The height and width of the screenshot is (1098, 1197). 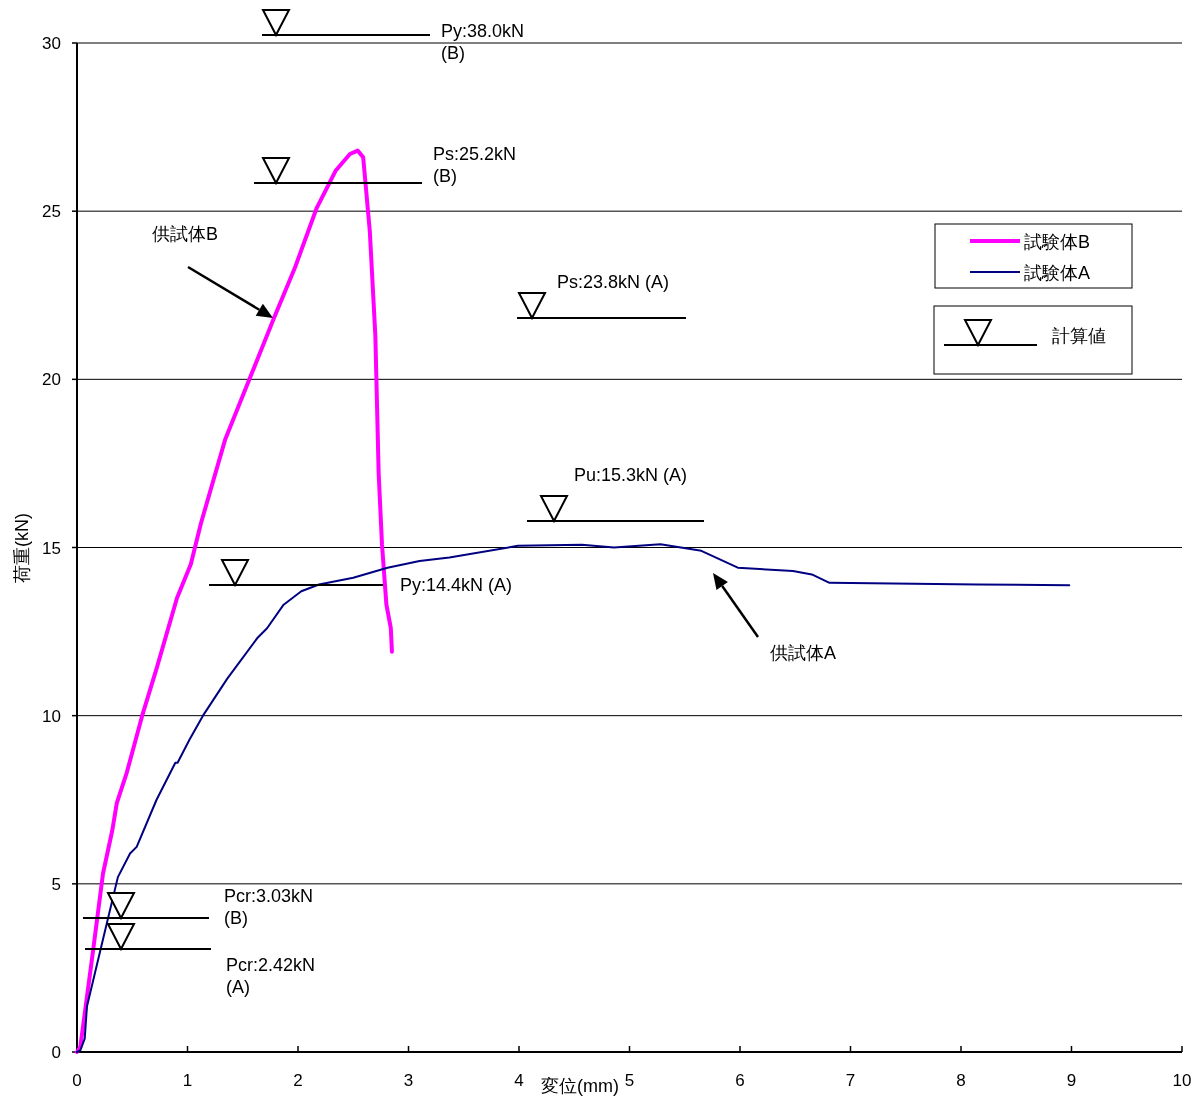 I want to click on y-tick-label: 25, so click(x=51, y=212).